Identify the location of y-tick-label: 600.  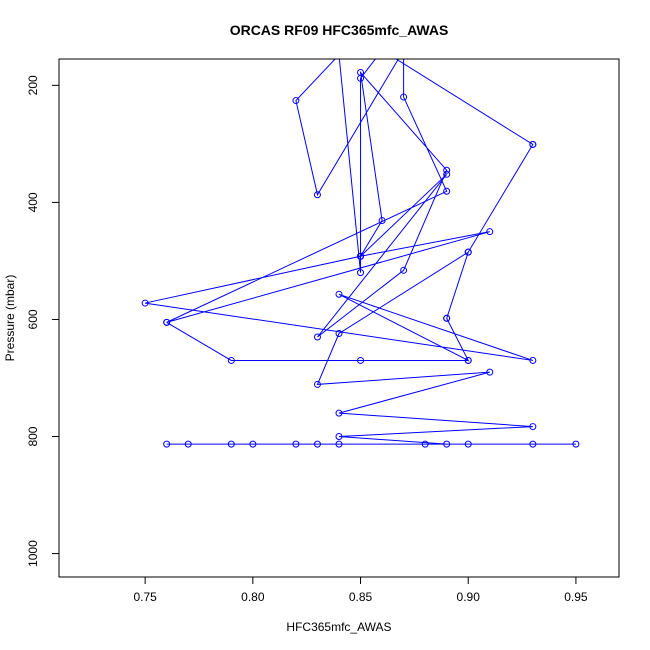
(33, 319).